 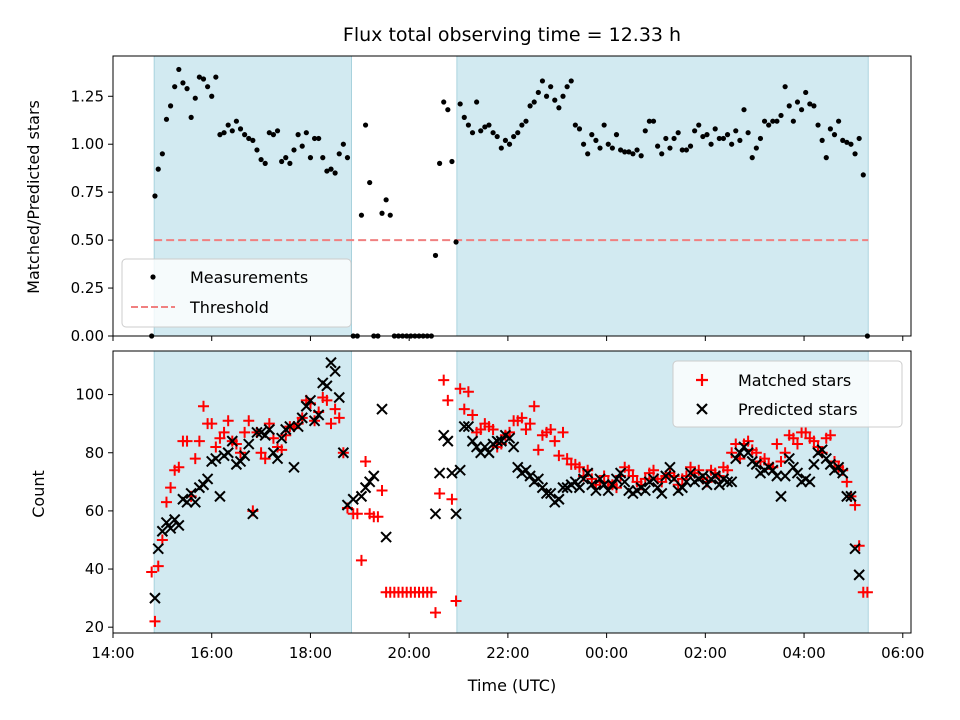 I want to click on ratio-y-tick-label: 1.25, so click(x=87, y=96).